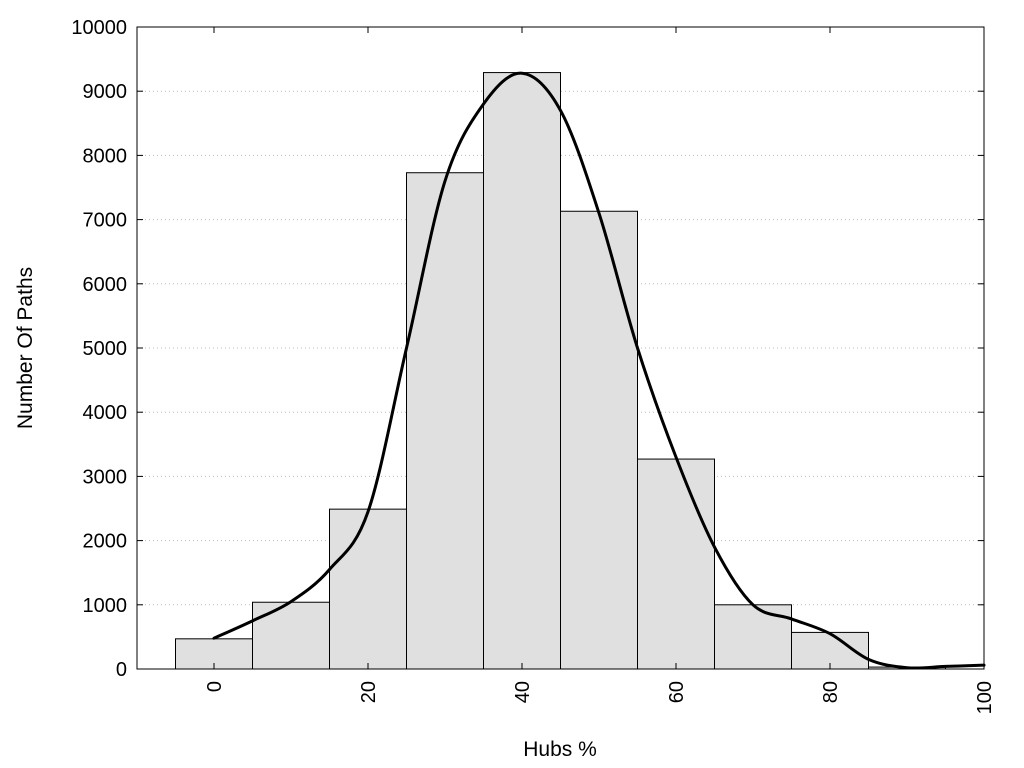  I want to click on x-tick-label: 60, so click(677, 692).